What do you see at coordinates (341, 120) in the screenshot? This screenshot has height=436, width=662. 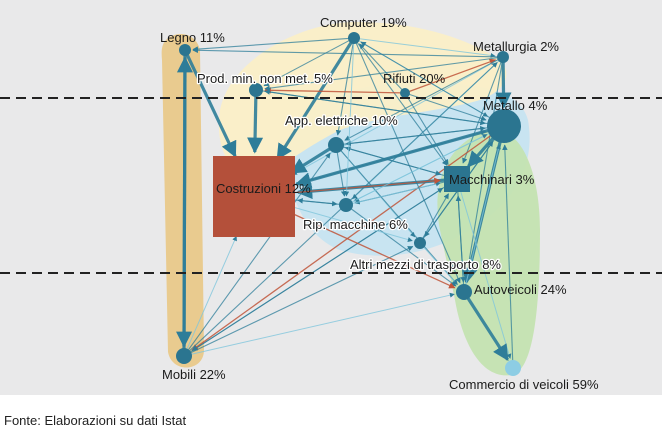 I see `label-appelettriche: App. elettriche 10%` at bounding box center [341, 120].